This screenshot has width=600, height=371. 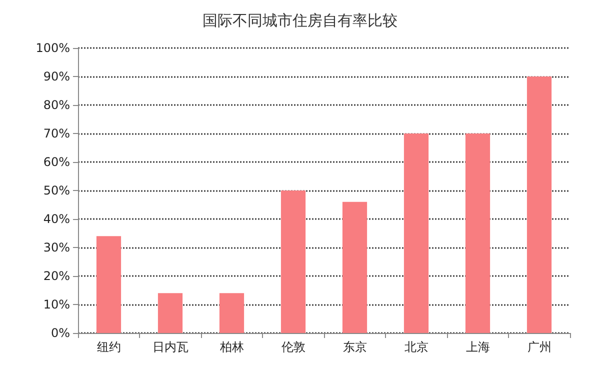 I want to click on y-tick-label: 100%, so click(x=53, y=48).